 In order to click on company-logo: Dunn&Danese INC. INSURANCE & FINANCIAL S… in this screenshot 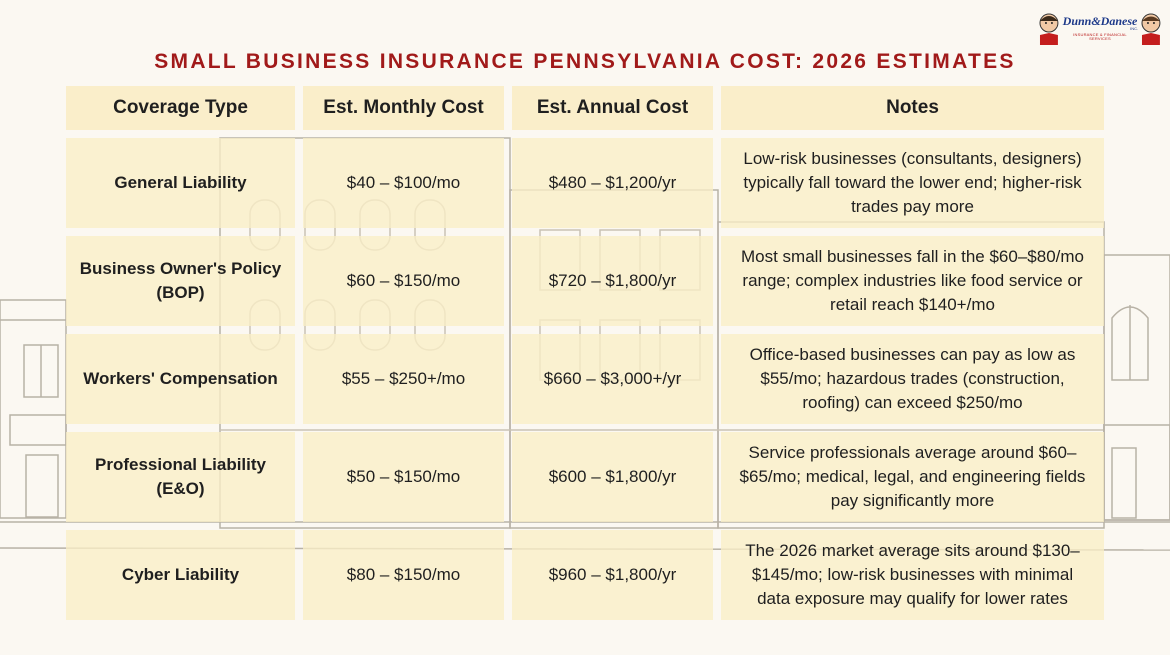, I will do `click(1100, 28)`.